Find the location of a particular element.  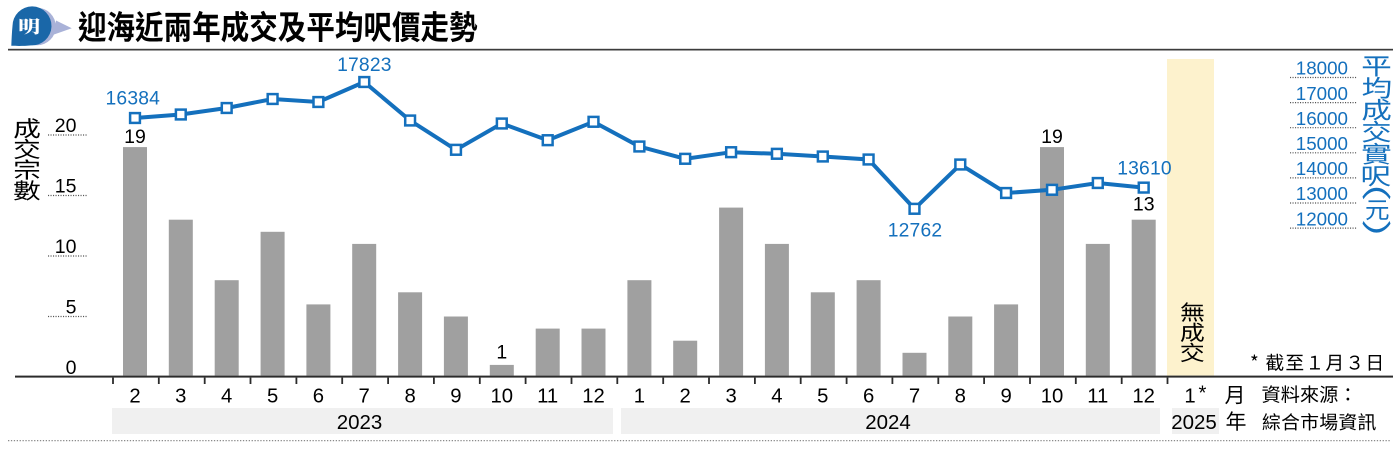

svg-text: 13000 is located at coordinates (1322, 193).